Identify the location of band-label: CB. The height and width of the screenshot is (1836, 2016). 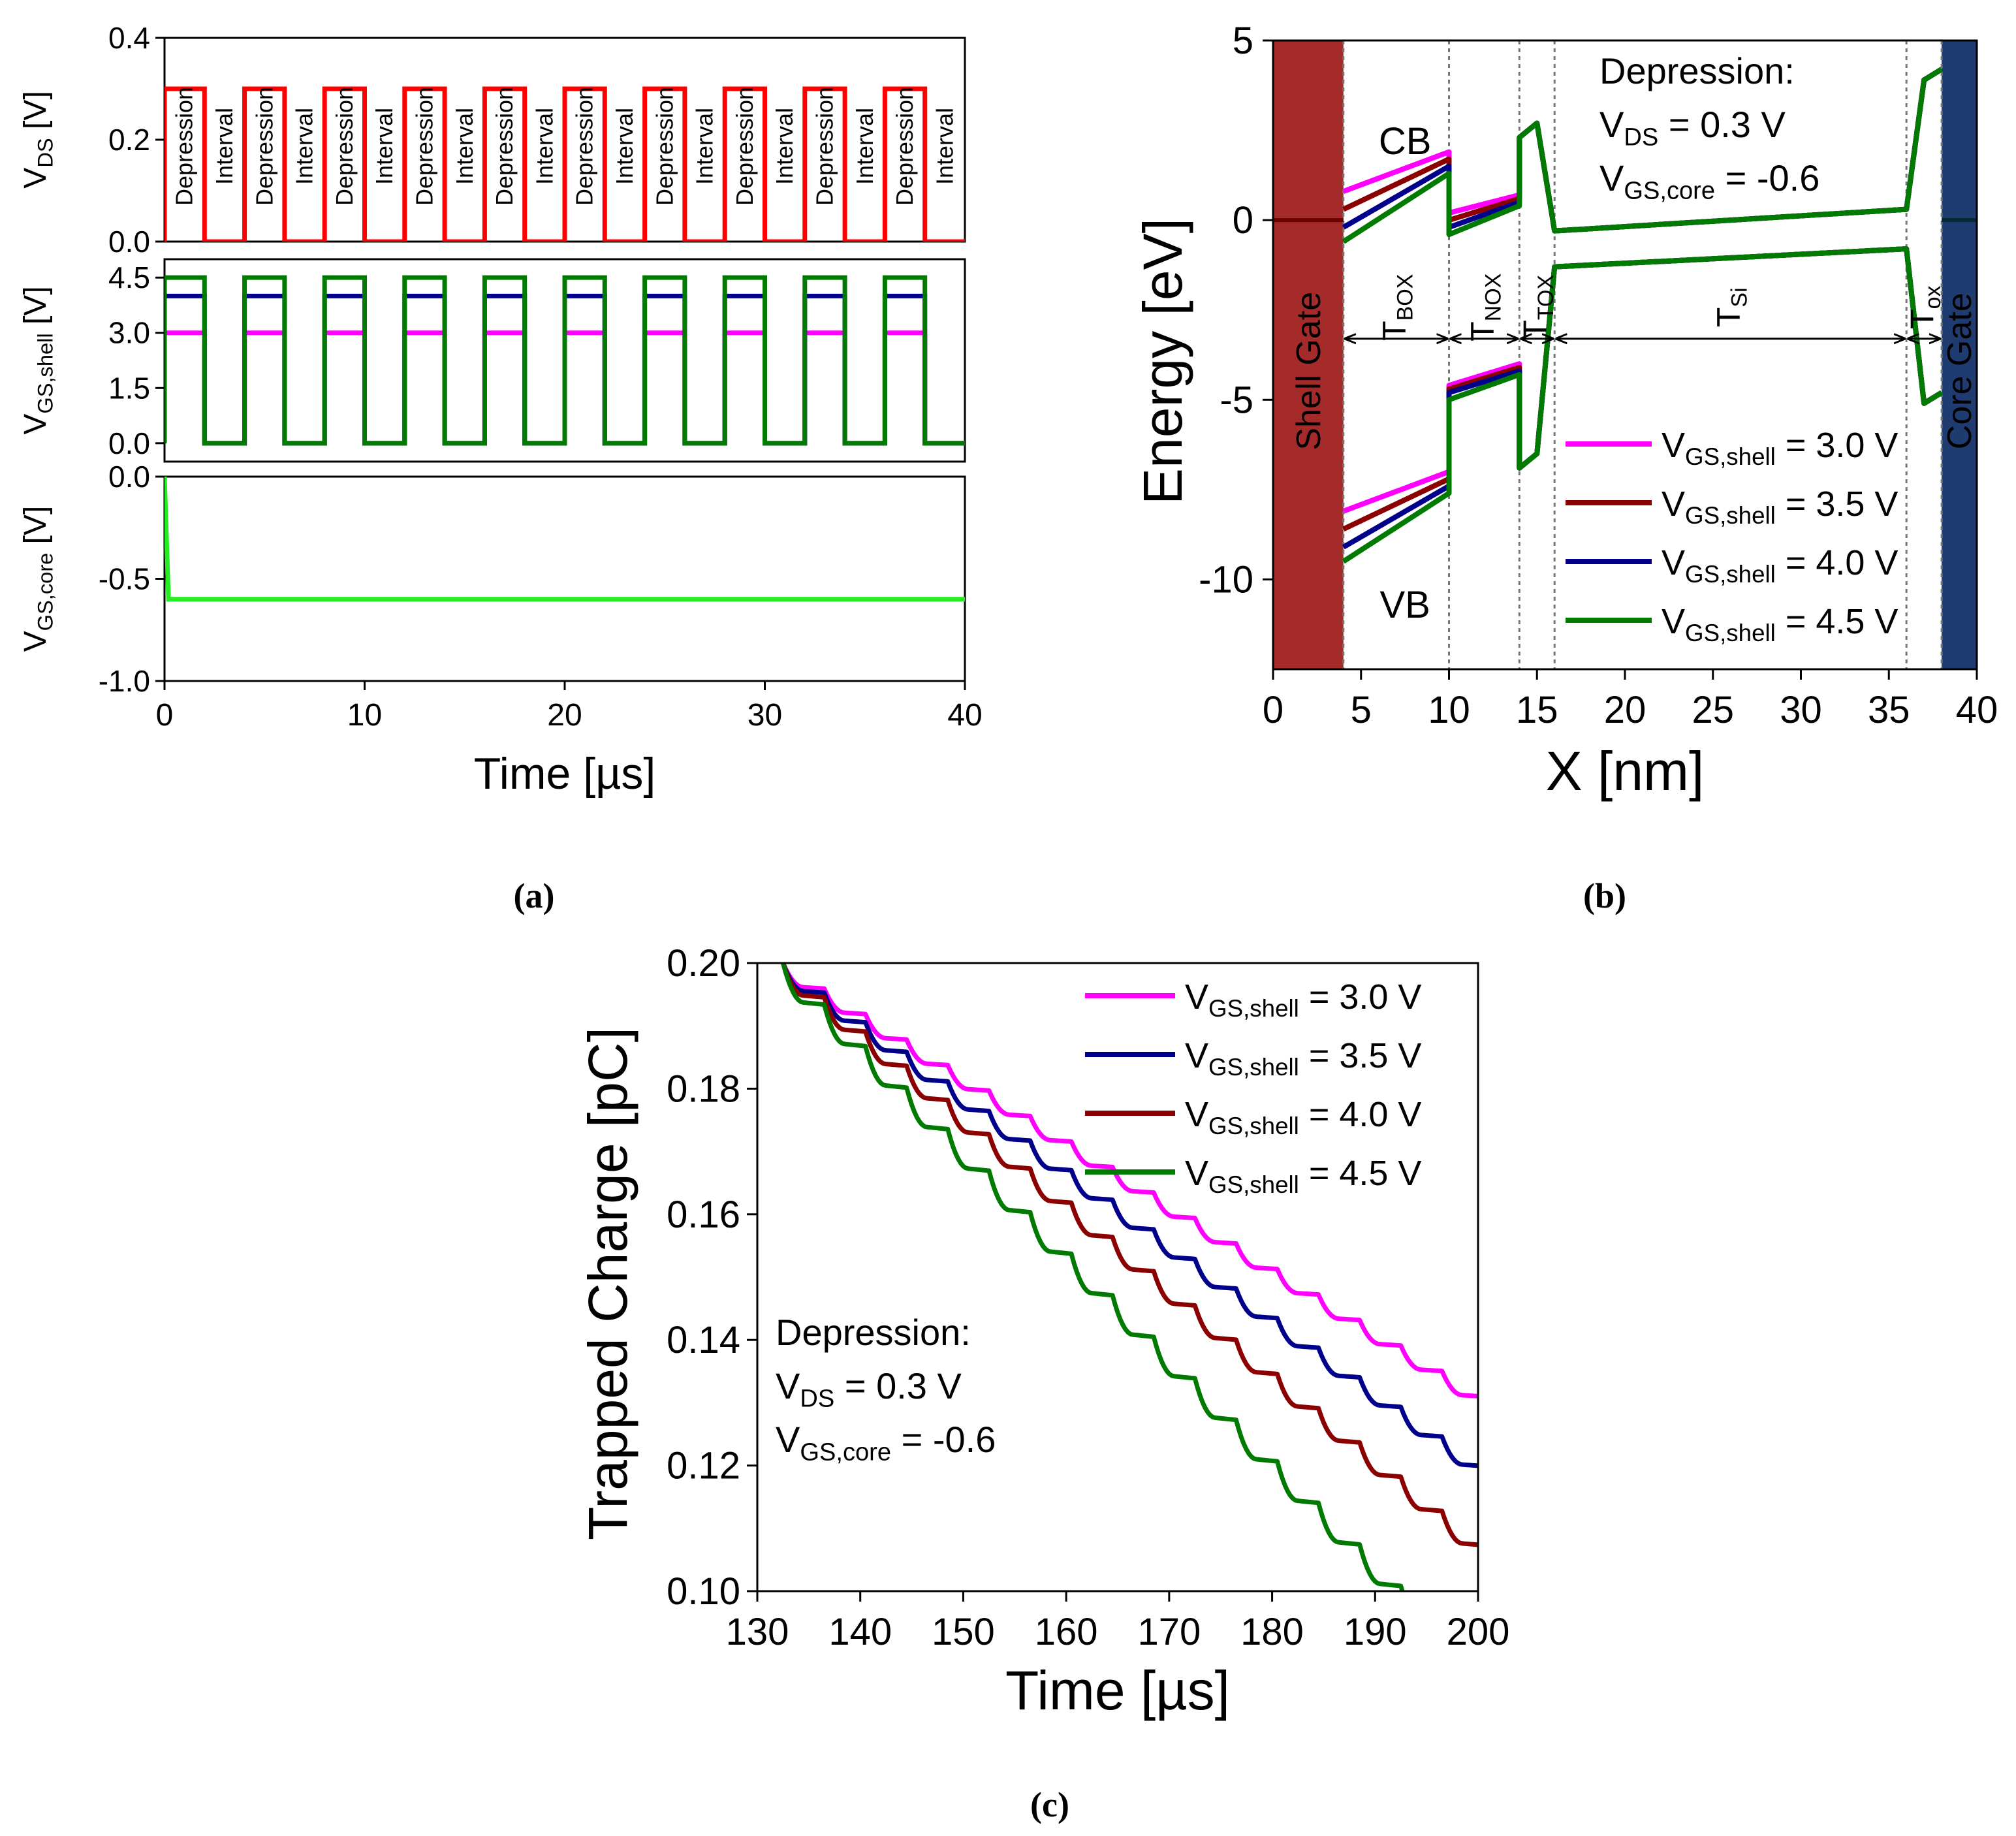
(1405, 141).